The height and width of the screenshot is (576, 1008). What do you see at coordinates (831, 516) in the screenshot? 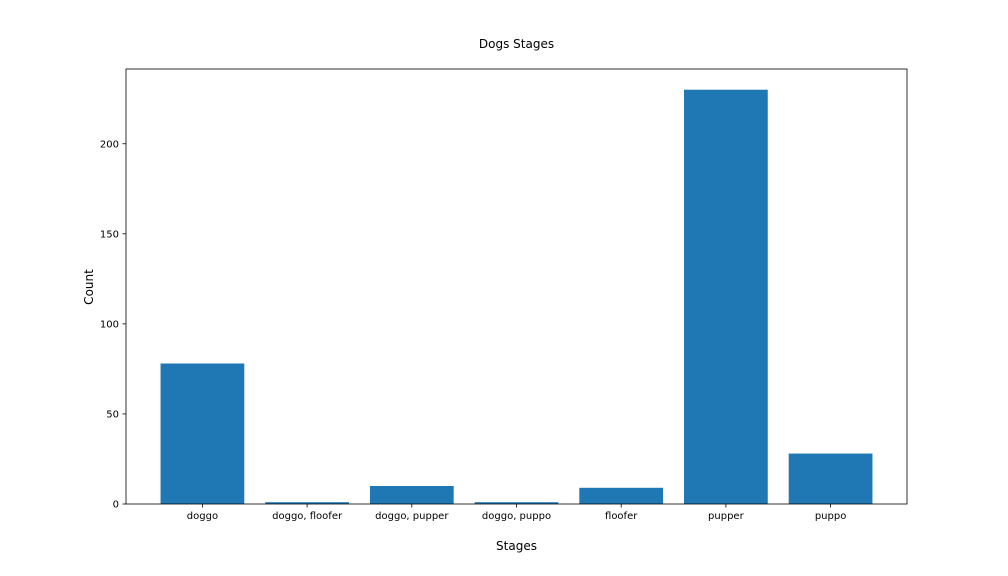
I see `x-tick-label: puppo` at bounding box center [831, 516].